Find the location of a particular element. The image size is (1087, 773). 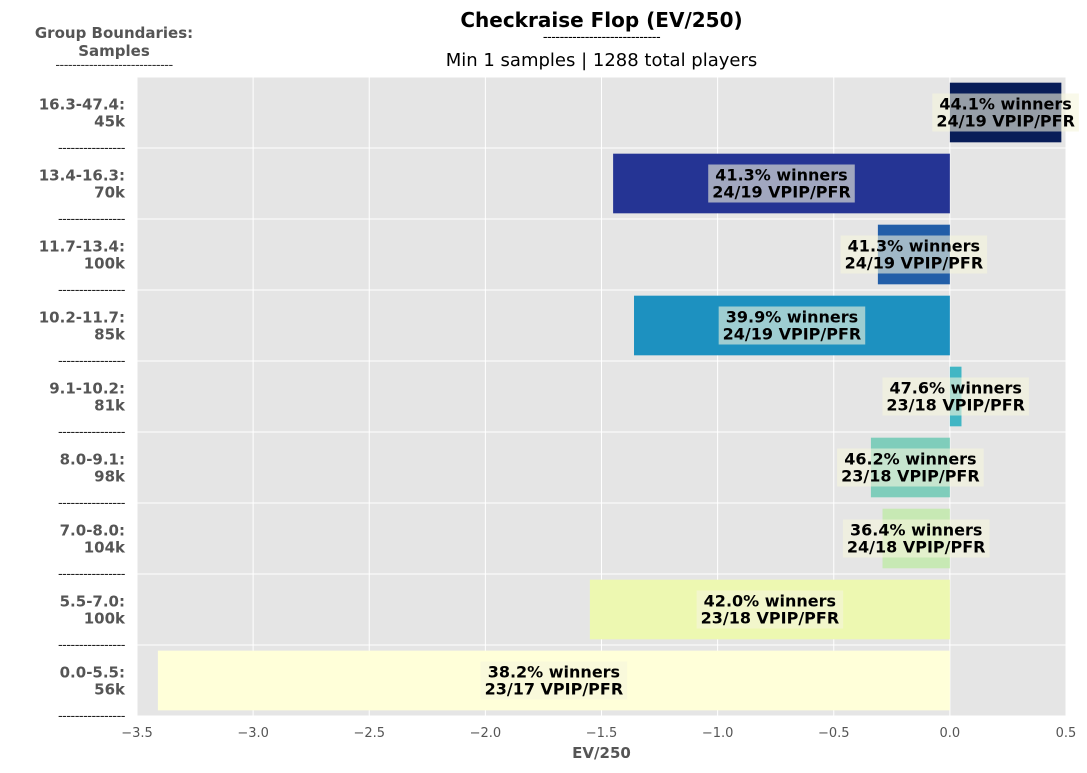

y-category-samples-label: 81k is located at coordinates (110, 406).